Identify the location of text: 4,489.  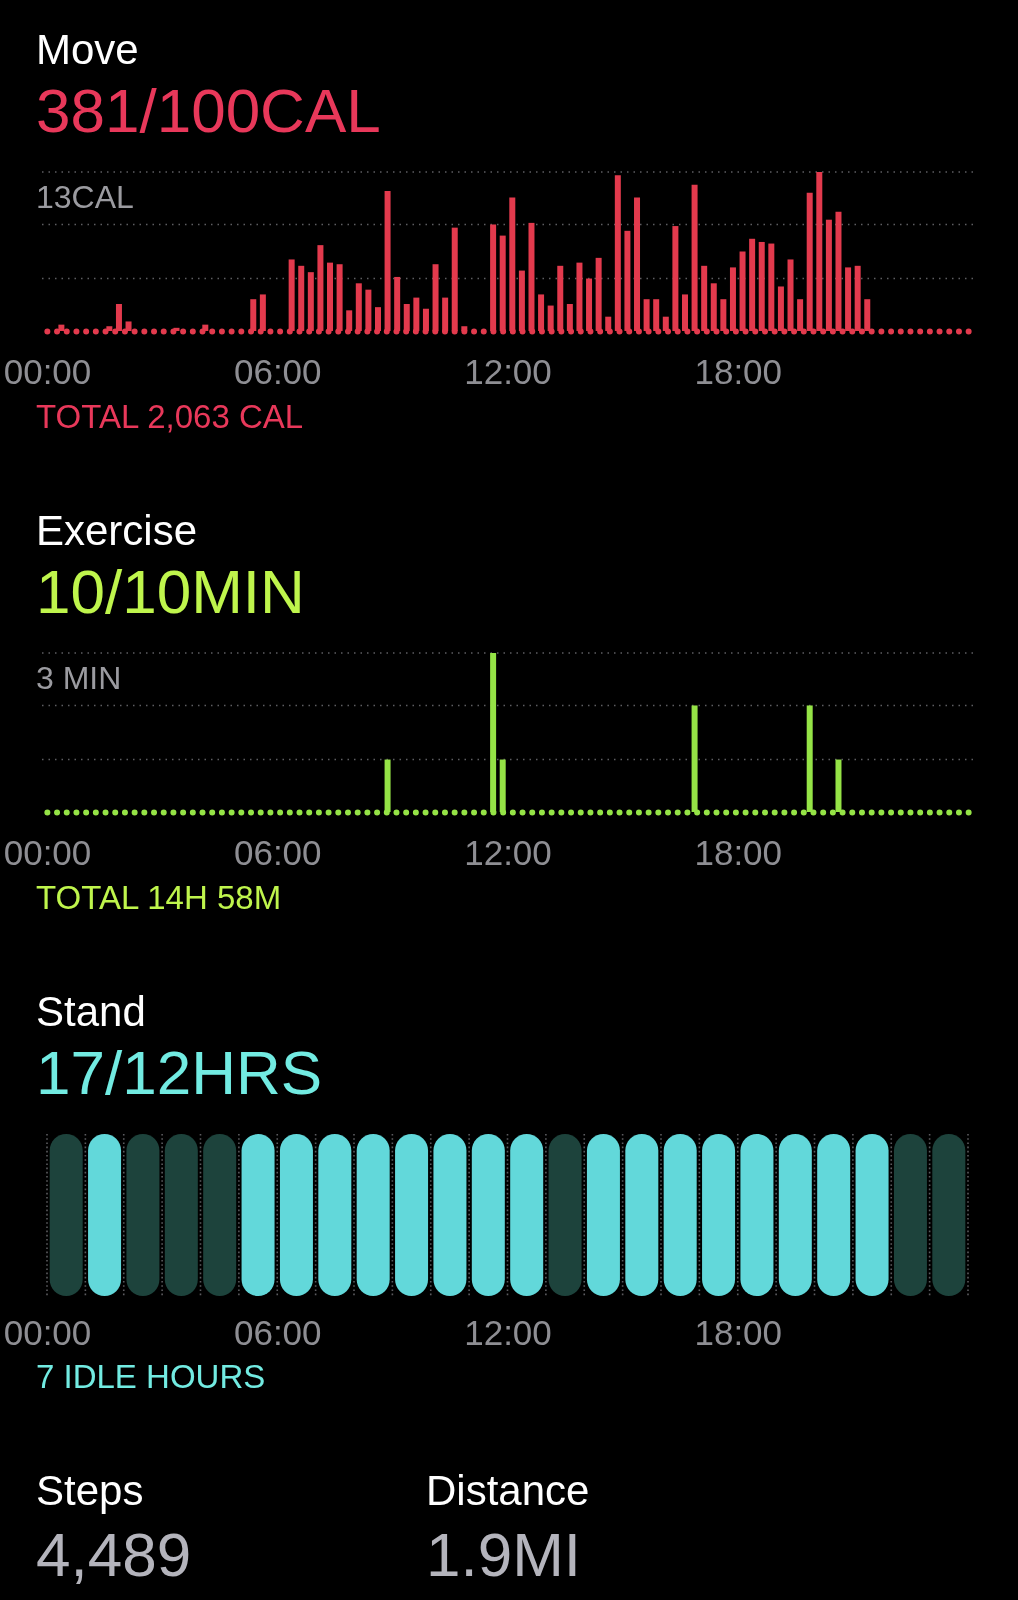
(114, 1554).